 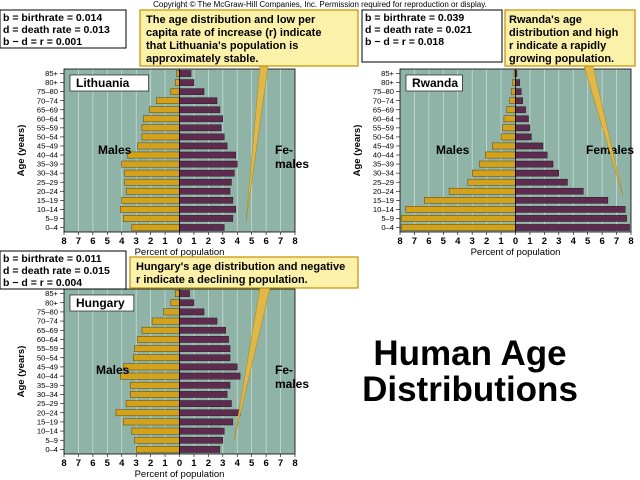 What do you see at coordinates (47, 412) in the screenshot?
I see `hungary-age-tick: 20–24` at bounding box center [47, 412].